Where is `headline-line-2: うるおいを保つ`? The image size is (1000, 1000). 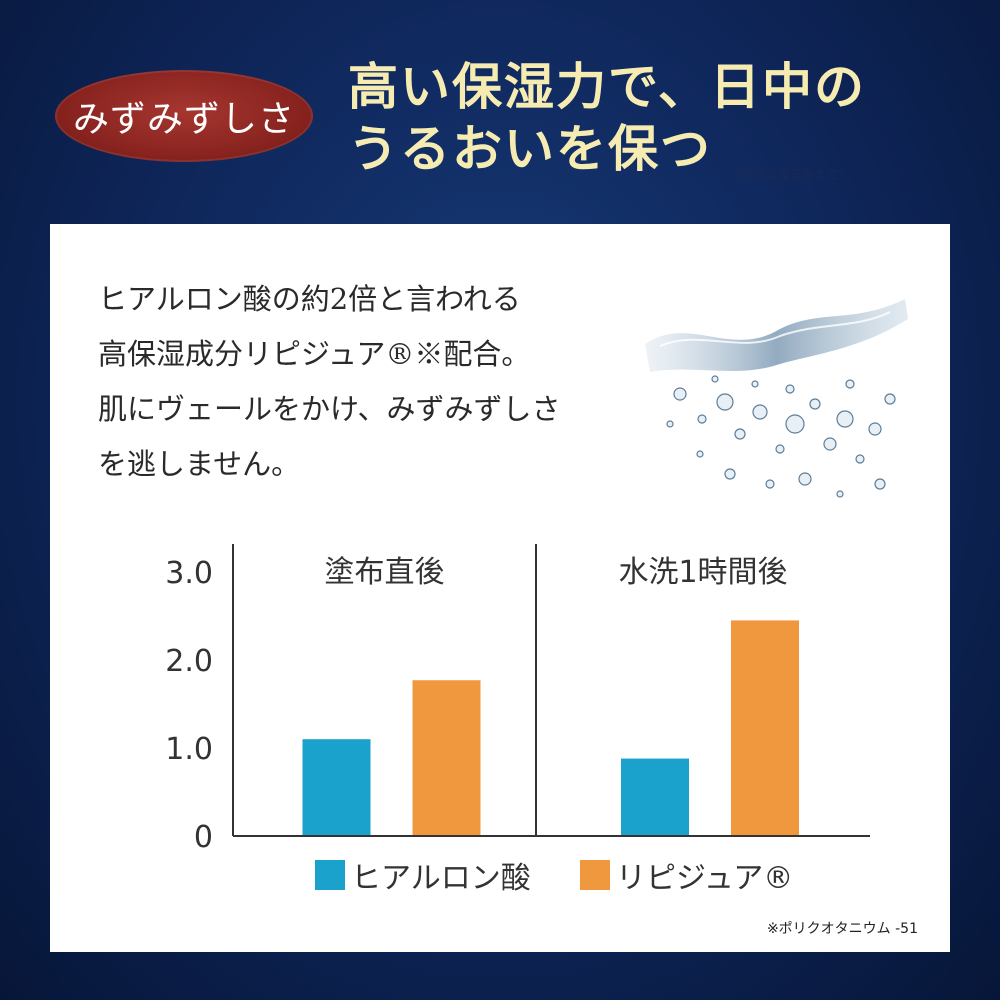
headline-line-2: うるおいを保つ is located at coordinates (530, 148).